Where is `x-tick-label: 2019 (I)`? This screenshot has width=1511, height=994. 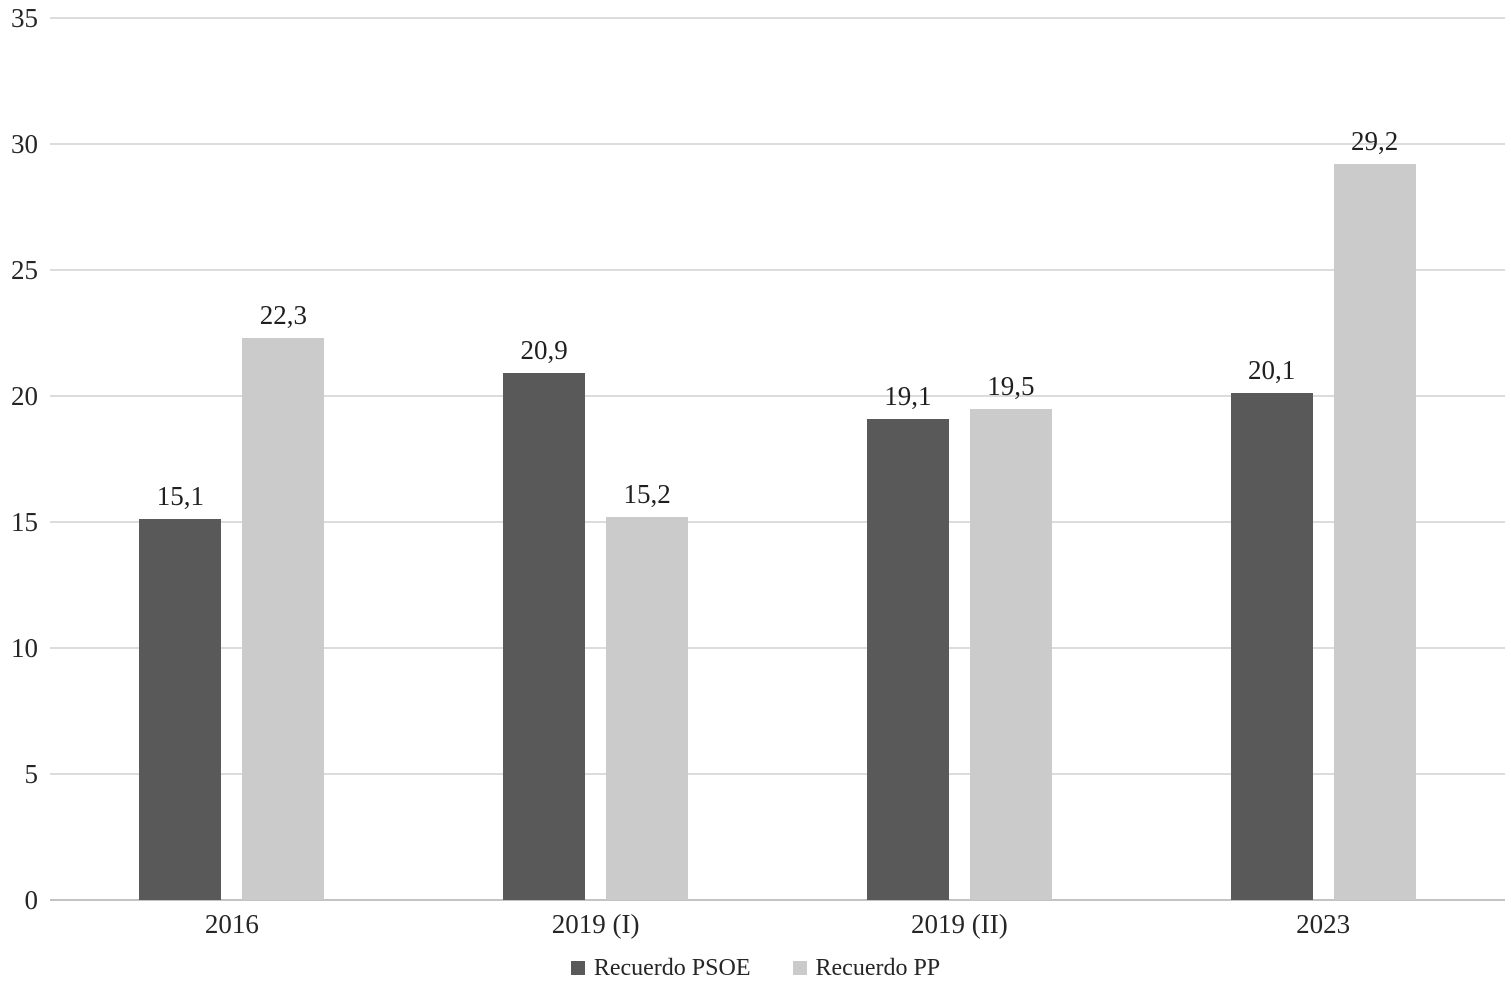
x-tick-label: 2019 (I) is located at coordinates (595, 924).